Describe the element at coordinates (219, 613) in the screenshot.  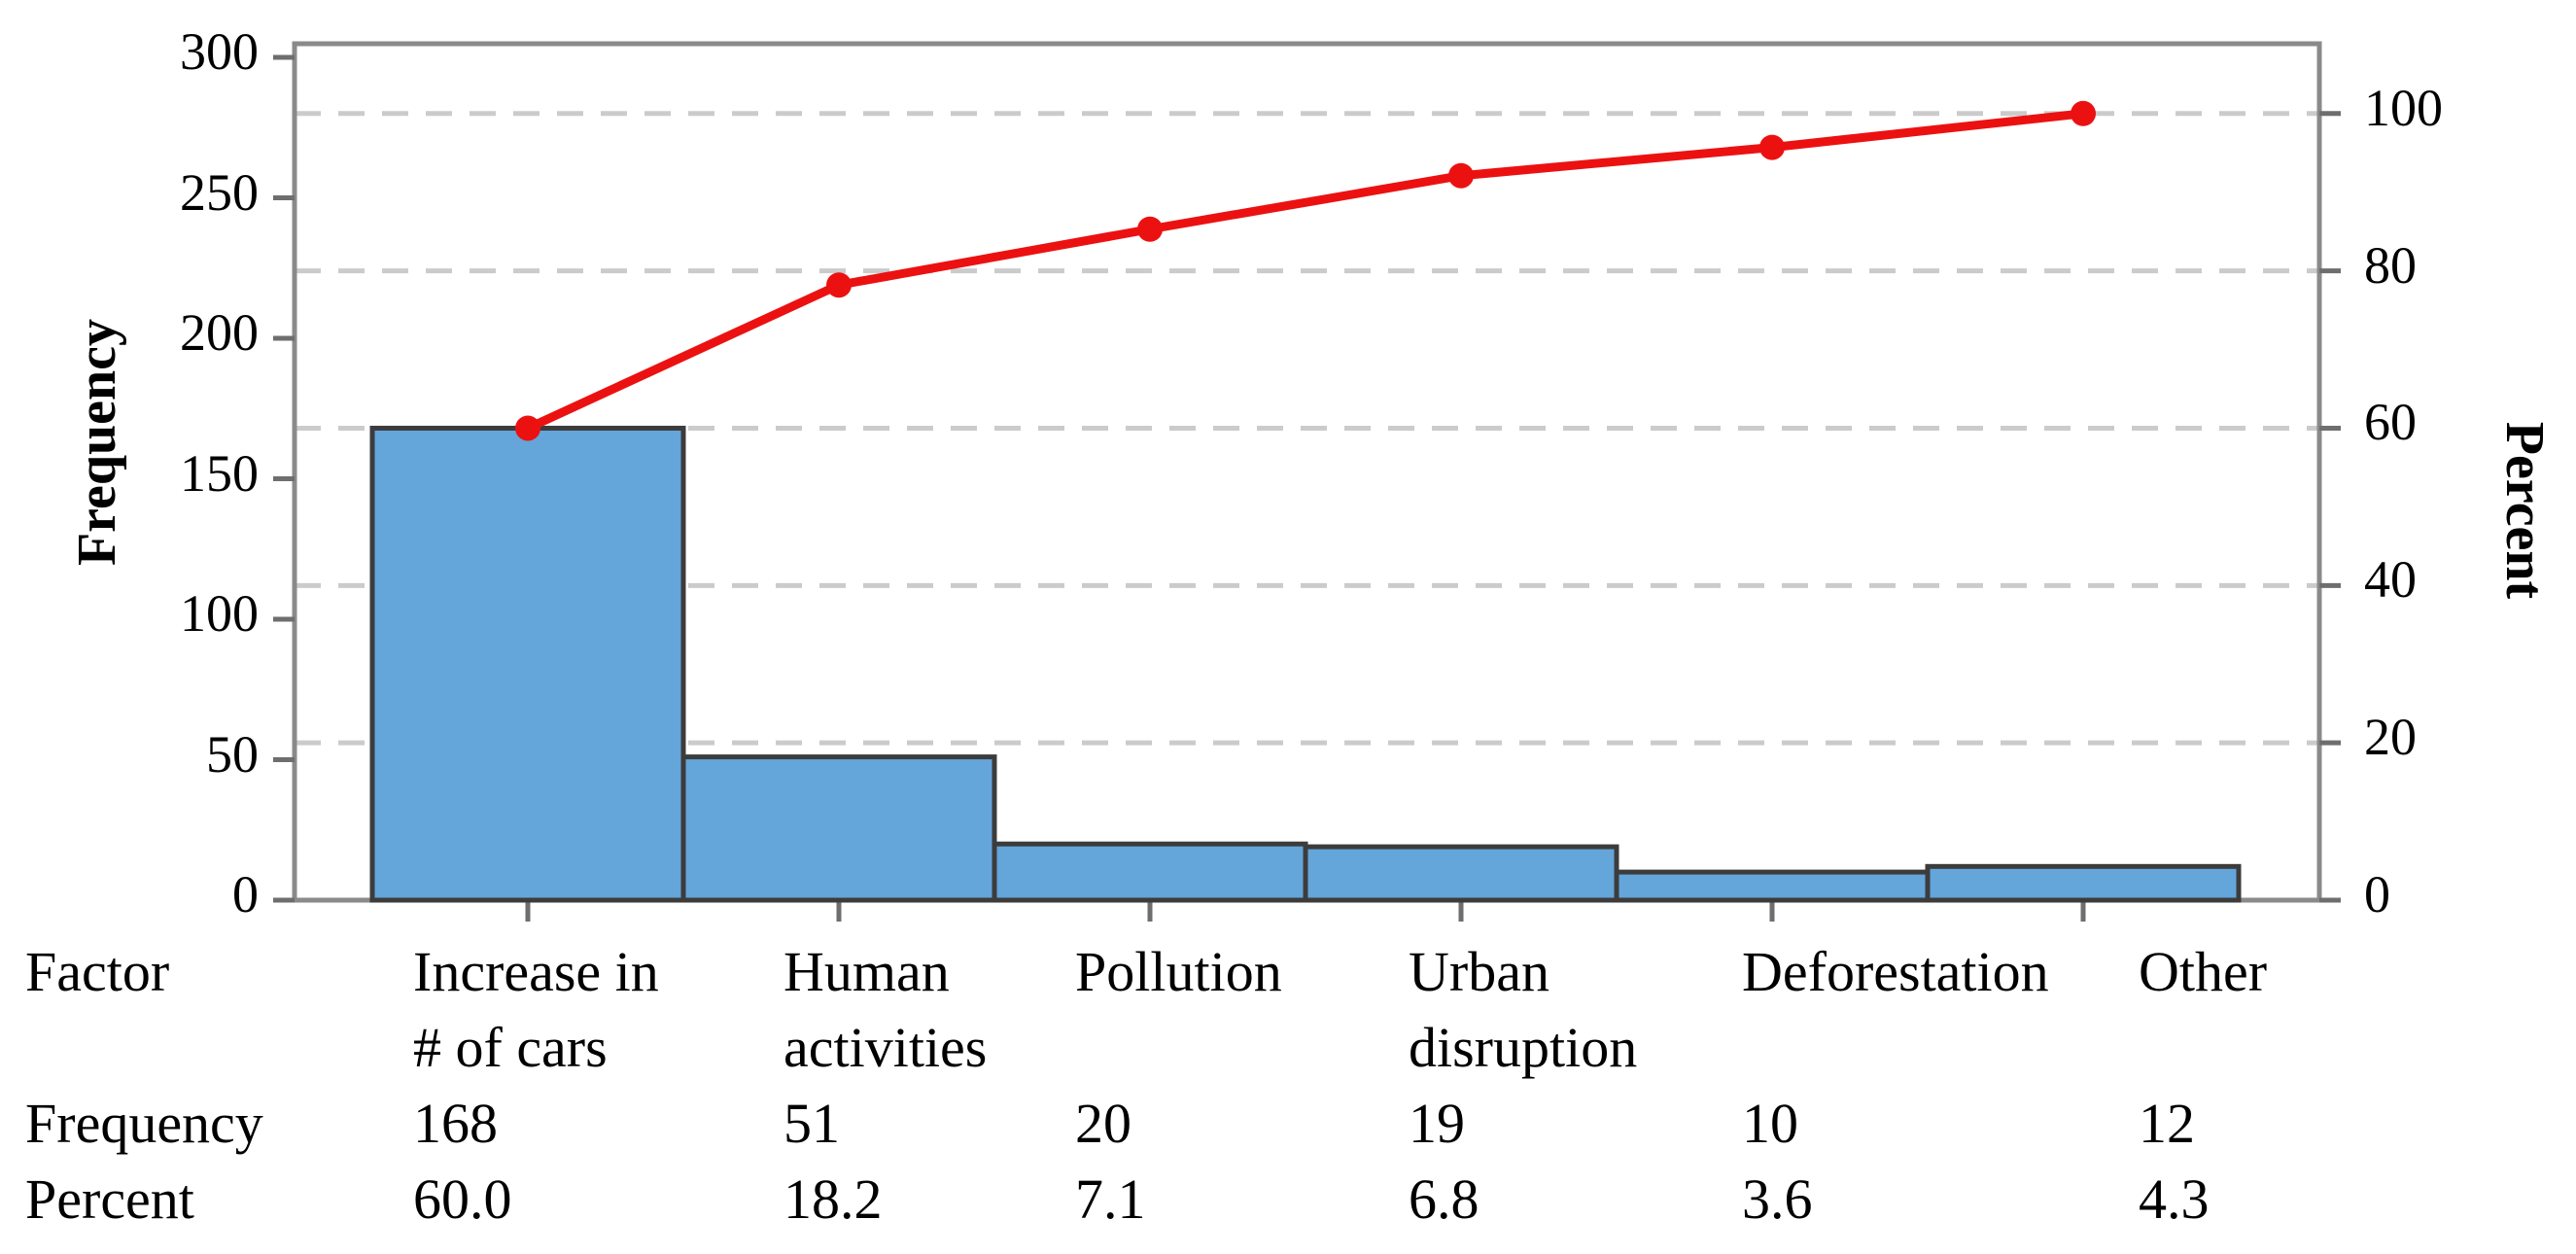
I see `freq-tick-label: 100` at that location.